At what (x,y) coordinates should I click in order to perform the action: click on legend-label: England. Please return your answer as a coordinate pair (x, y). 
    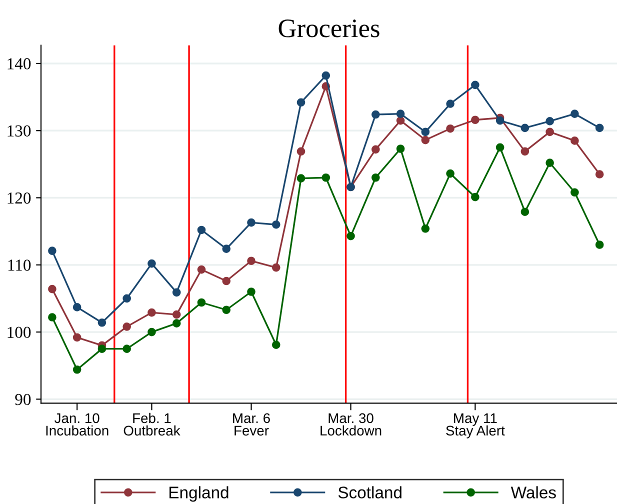
    Looking at the image, I should click on (199, 494).